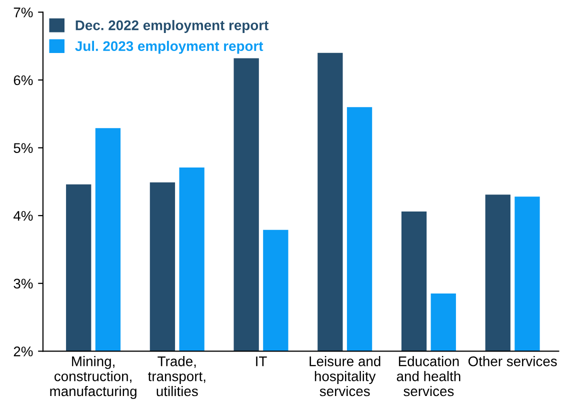 This screenshot has width=573, height=406. What do you see at coordinates (23, 148) in the screenshot?
I see `y-tick-label: 5%` at bounding box center [23, 148].